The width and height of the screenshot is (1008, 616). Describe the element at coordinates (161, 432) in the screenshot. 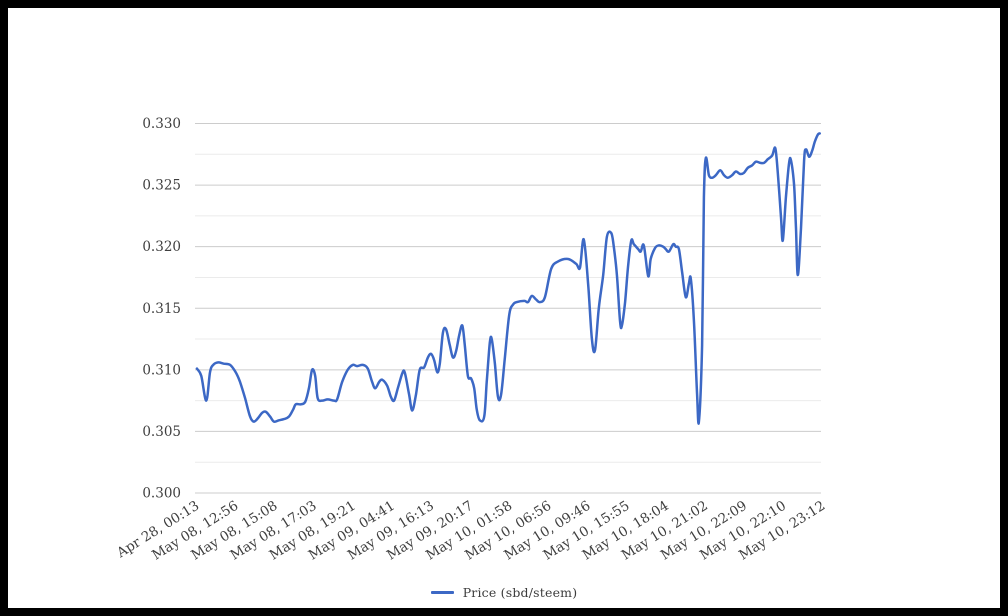

I see `y-axis-tick-label: 0.305` at that location.